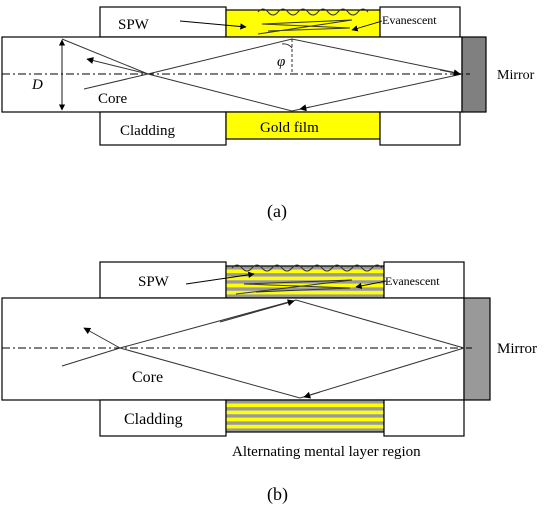  What do you see at coordinates (277, 211) in the screenshot?
I see `caption-a: (a)` at bounding box center [277, 211].